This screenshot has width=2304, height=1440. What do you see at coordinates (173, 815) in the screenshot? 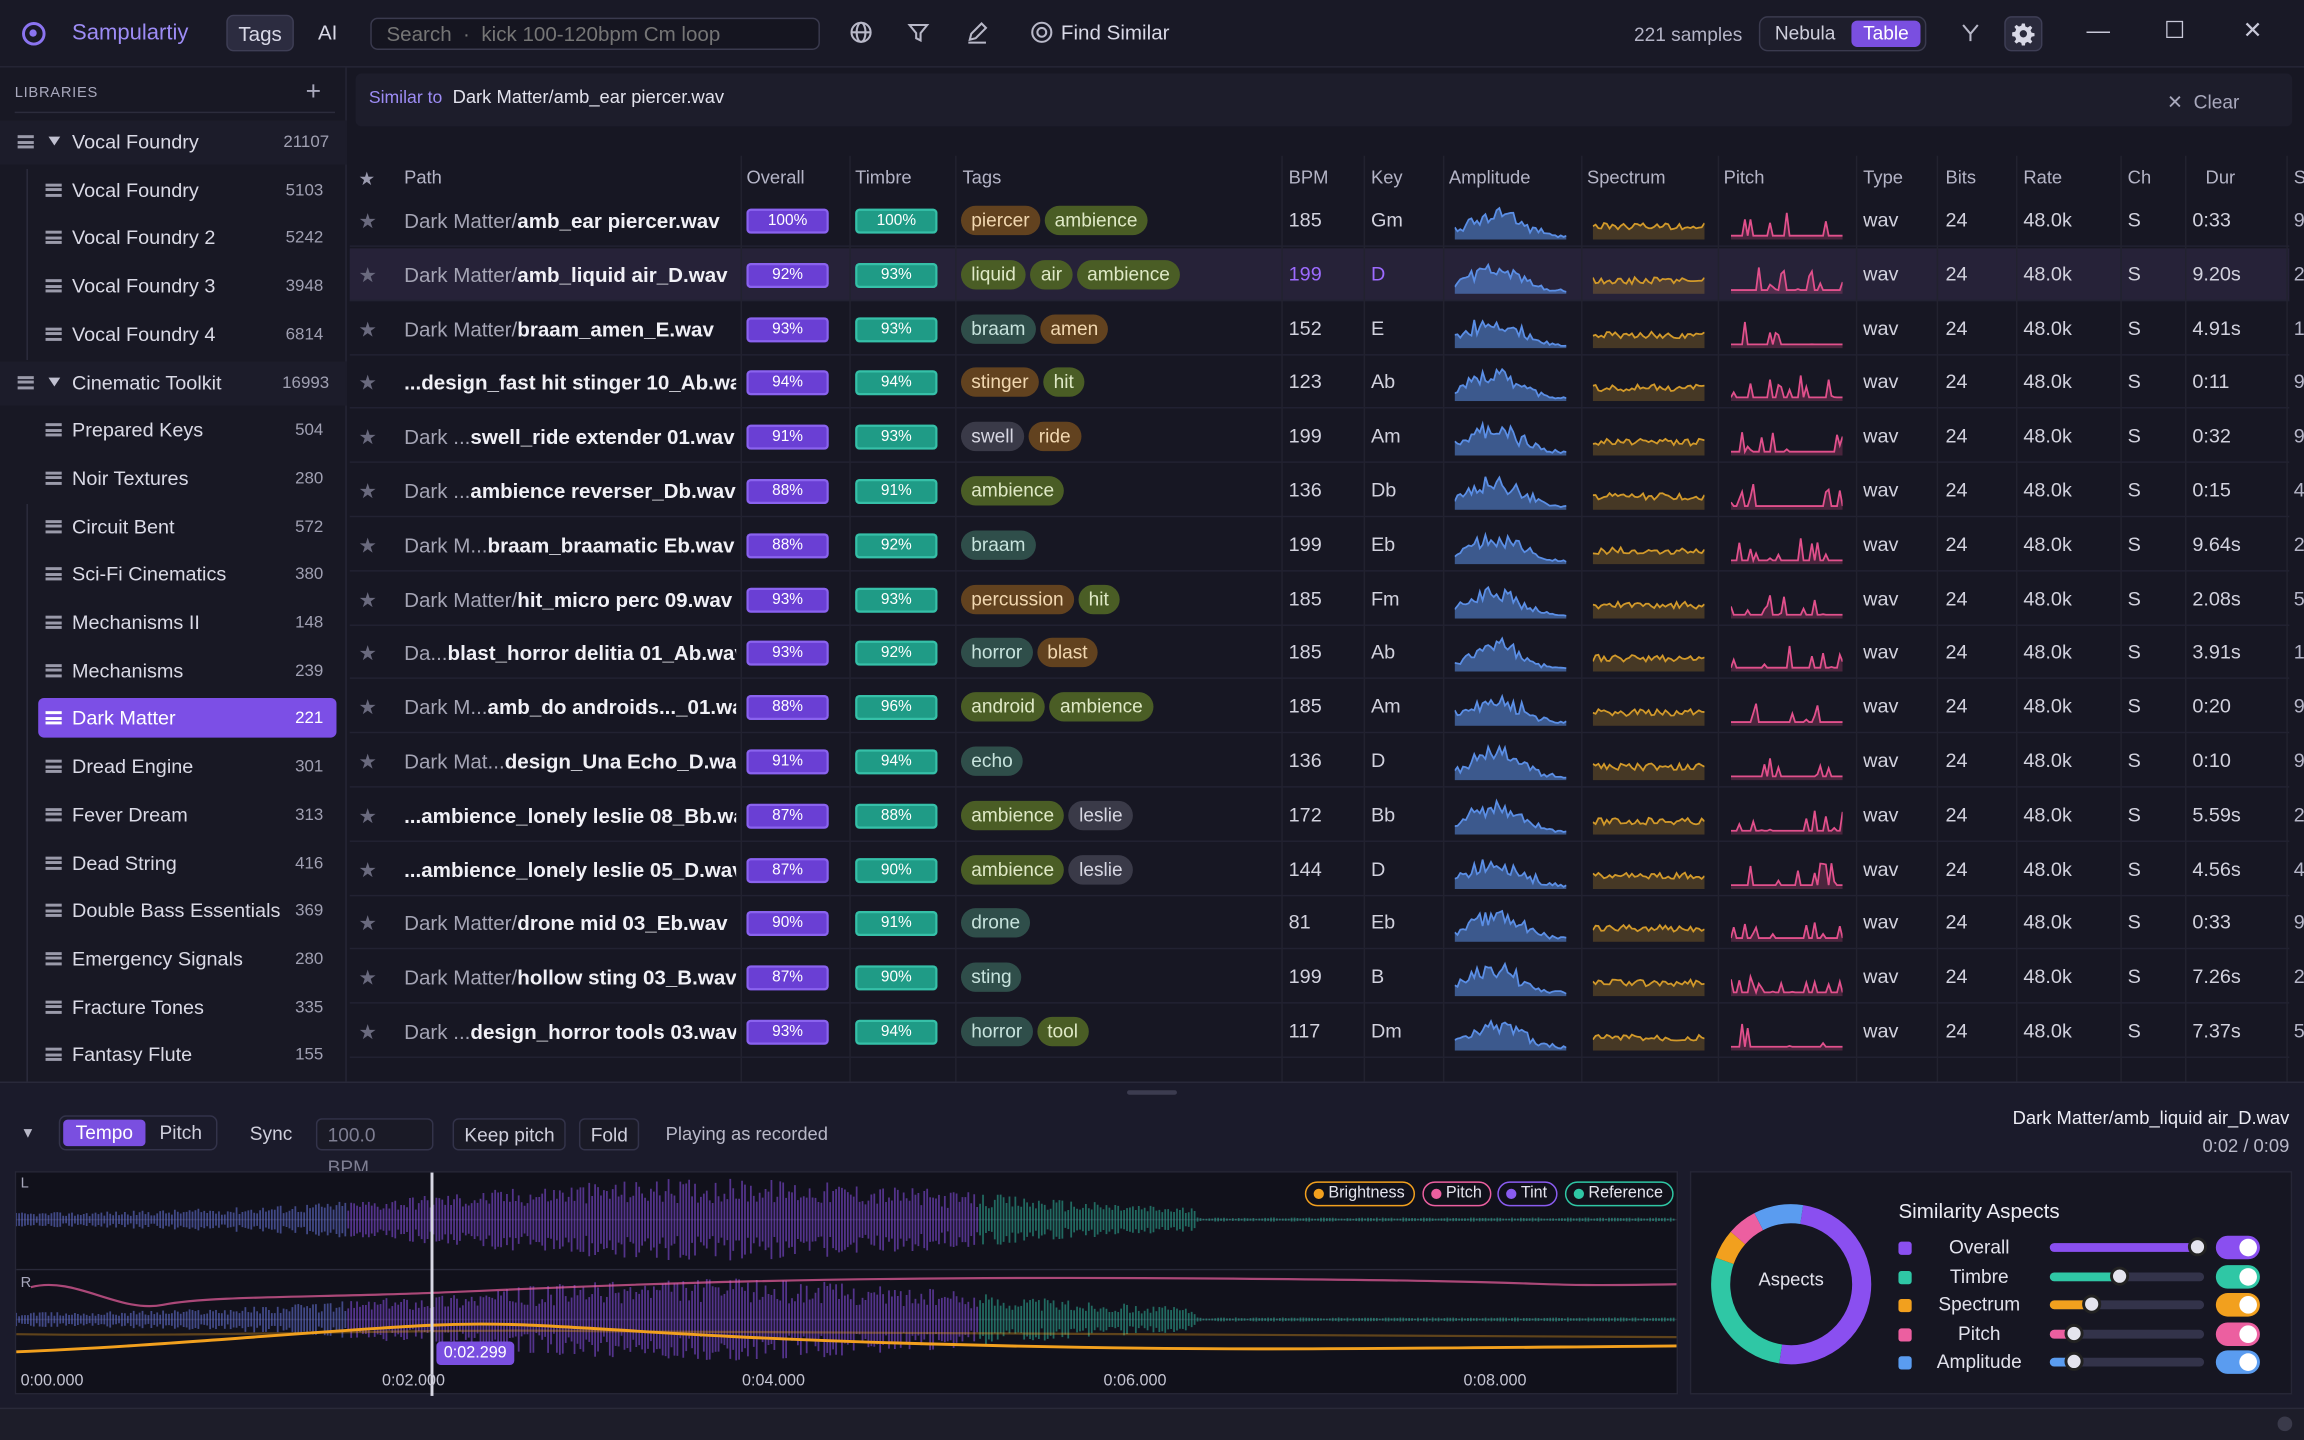
I see `sidebar-item: Fever Dream 313` at bounding box center [173, 815].